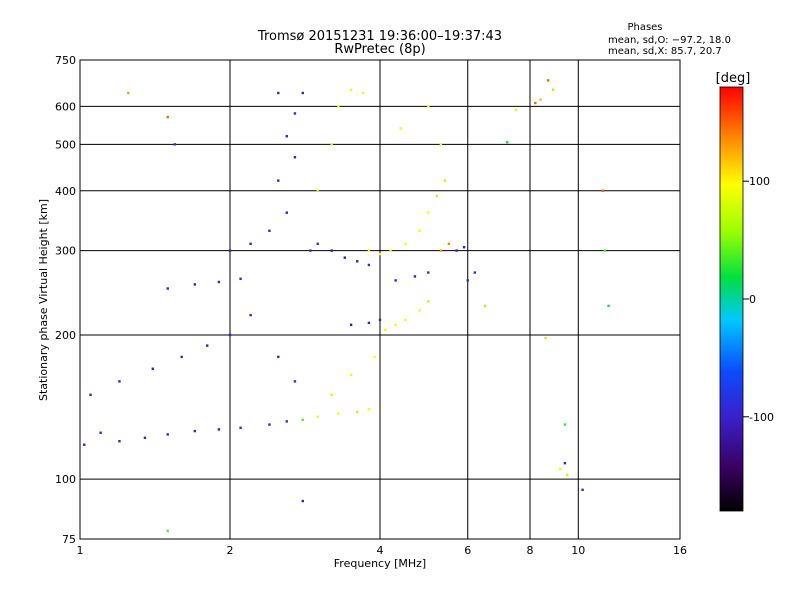 The width and height of the screenshot is (800, 600). I want to click on chart-subtitle: RwPretec (8p), so click(379, 49).